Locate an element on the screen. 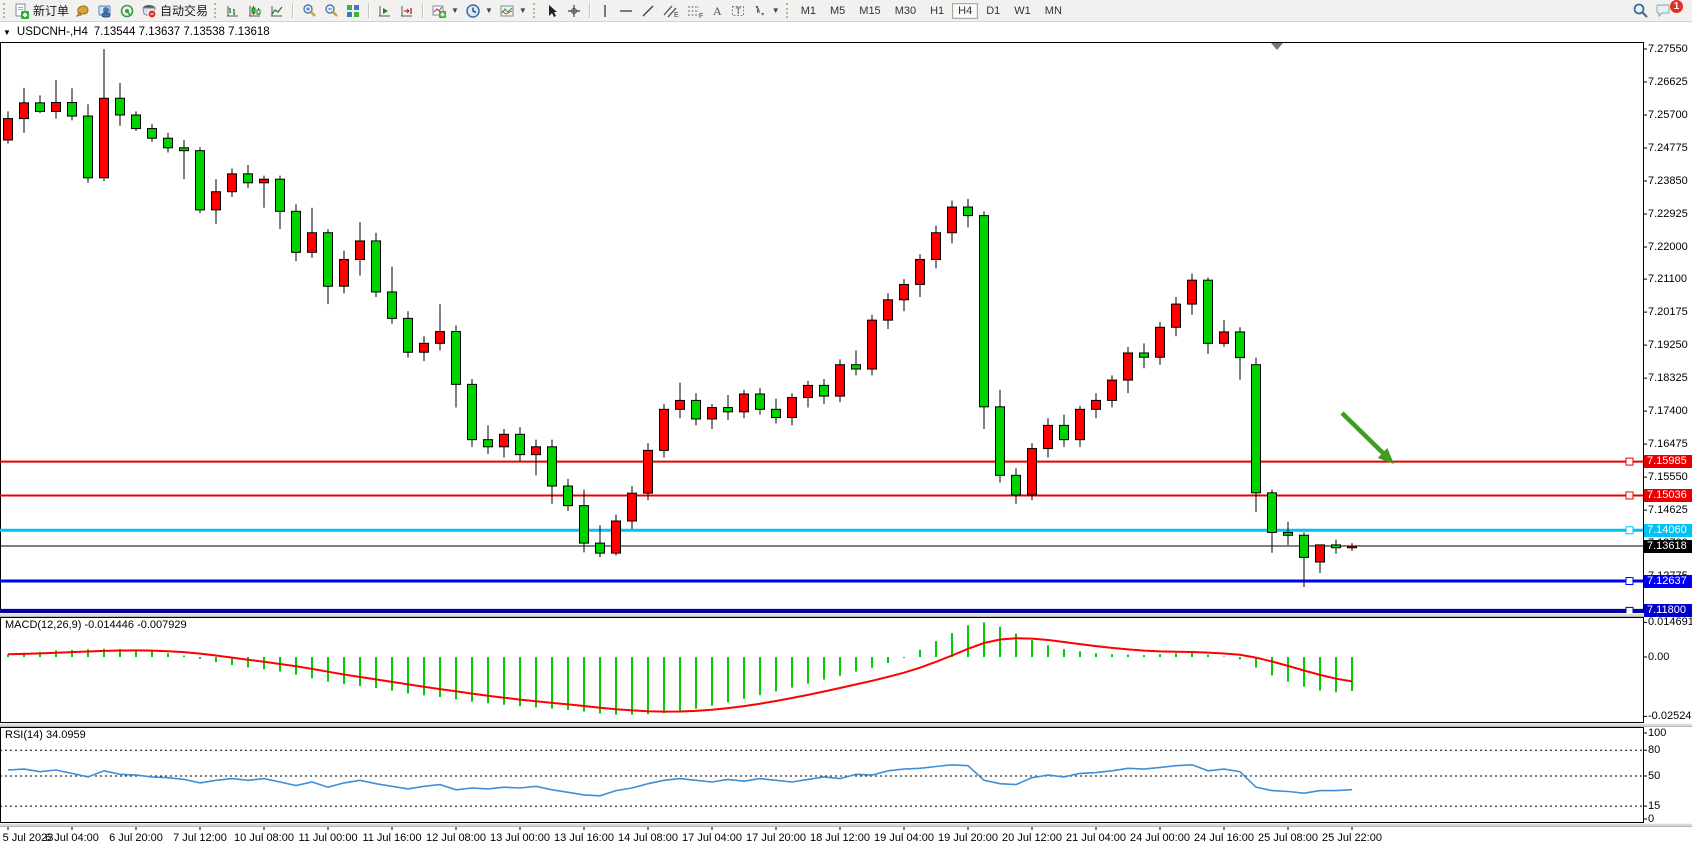  auto-scroll-icon is located at coordinates (385, 11).